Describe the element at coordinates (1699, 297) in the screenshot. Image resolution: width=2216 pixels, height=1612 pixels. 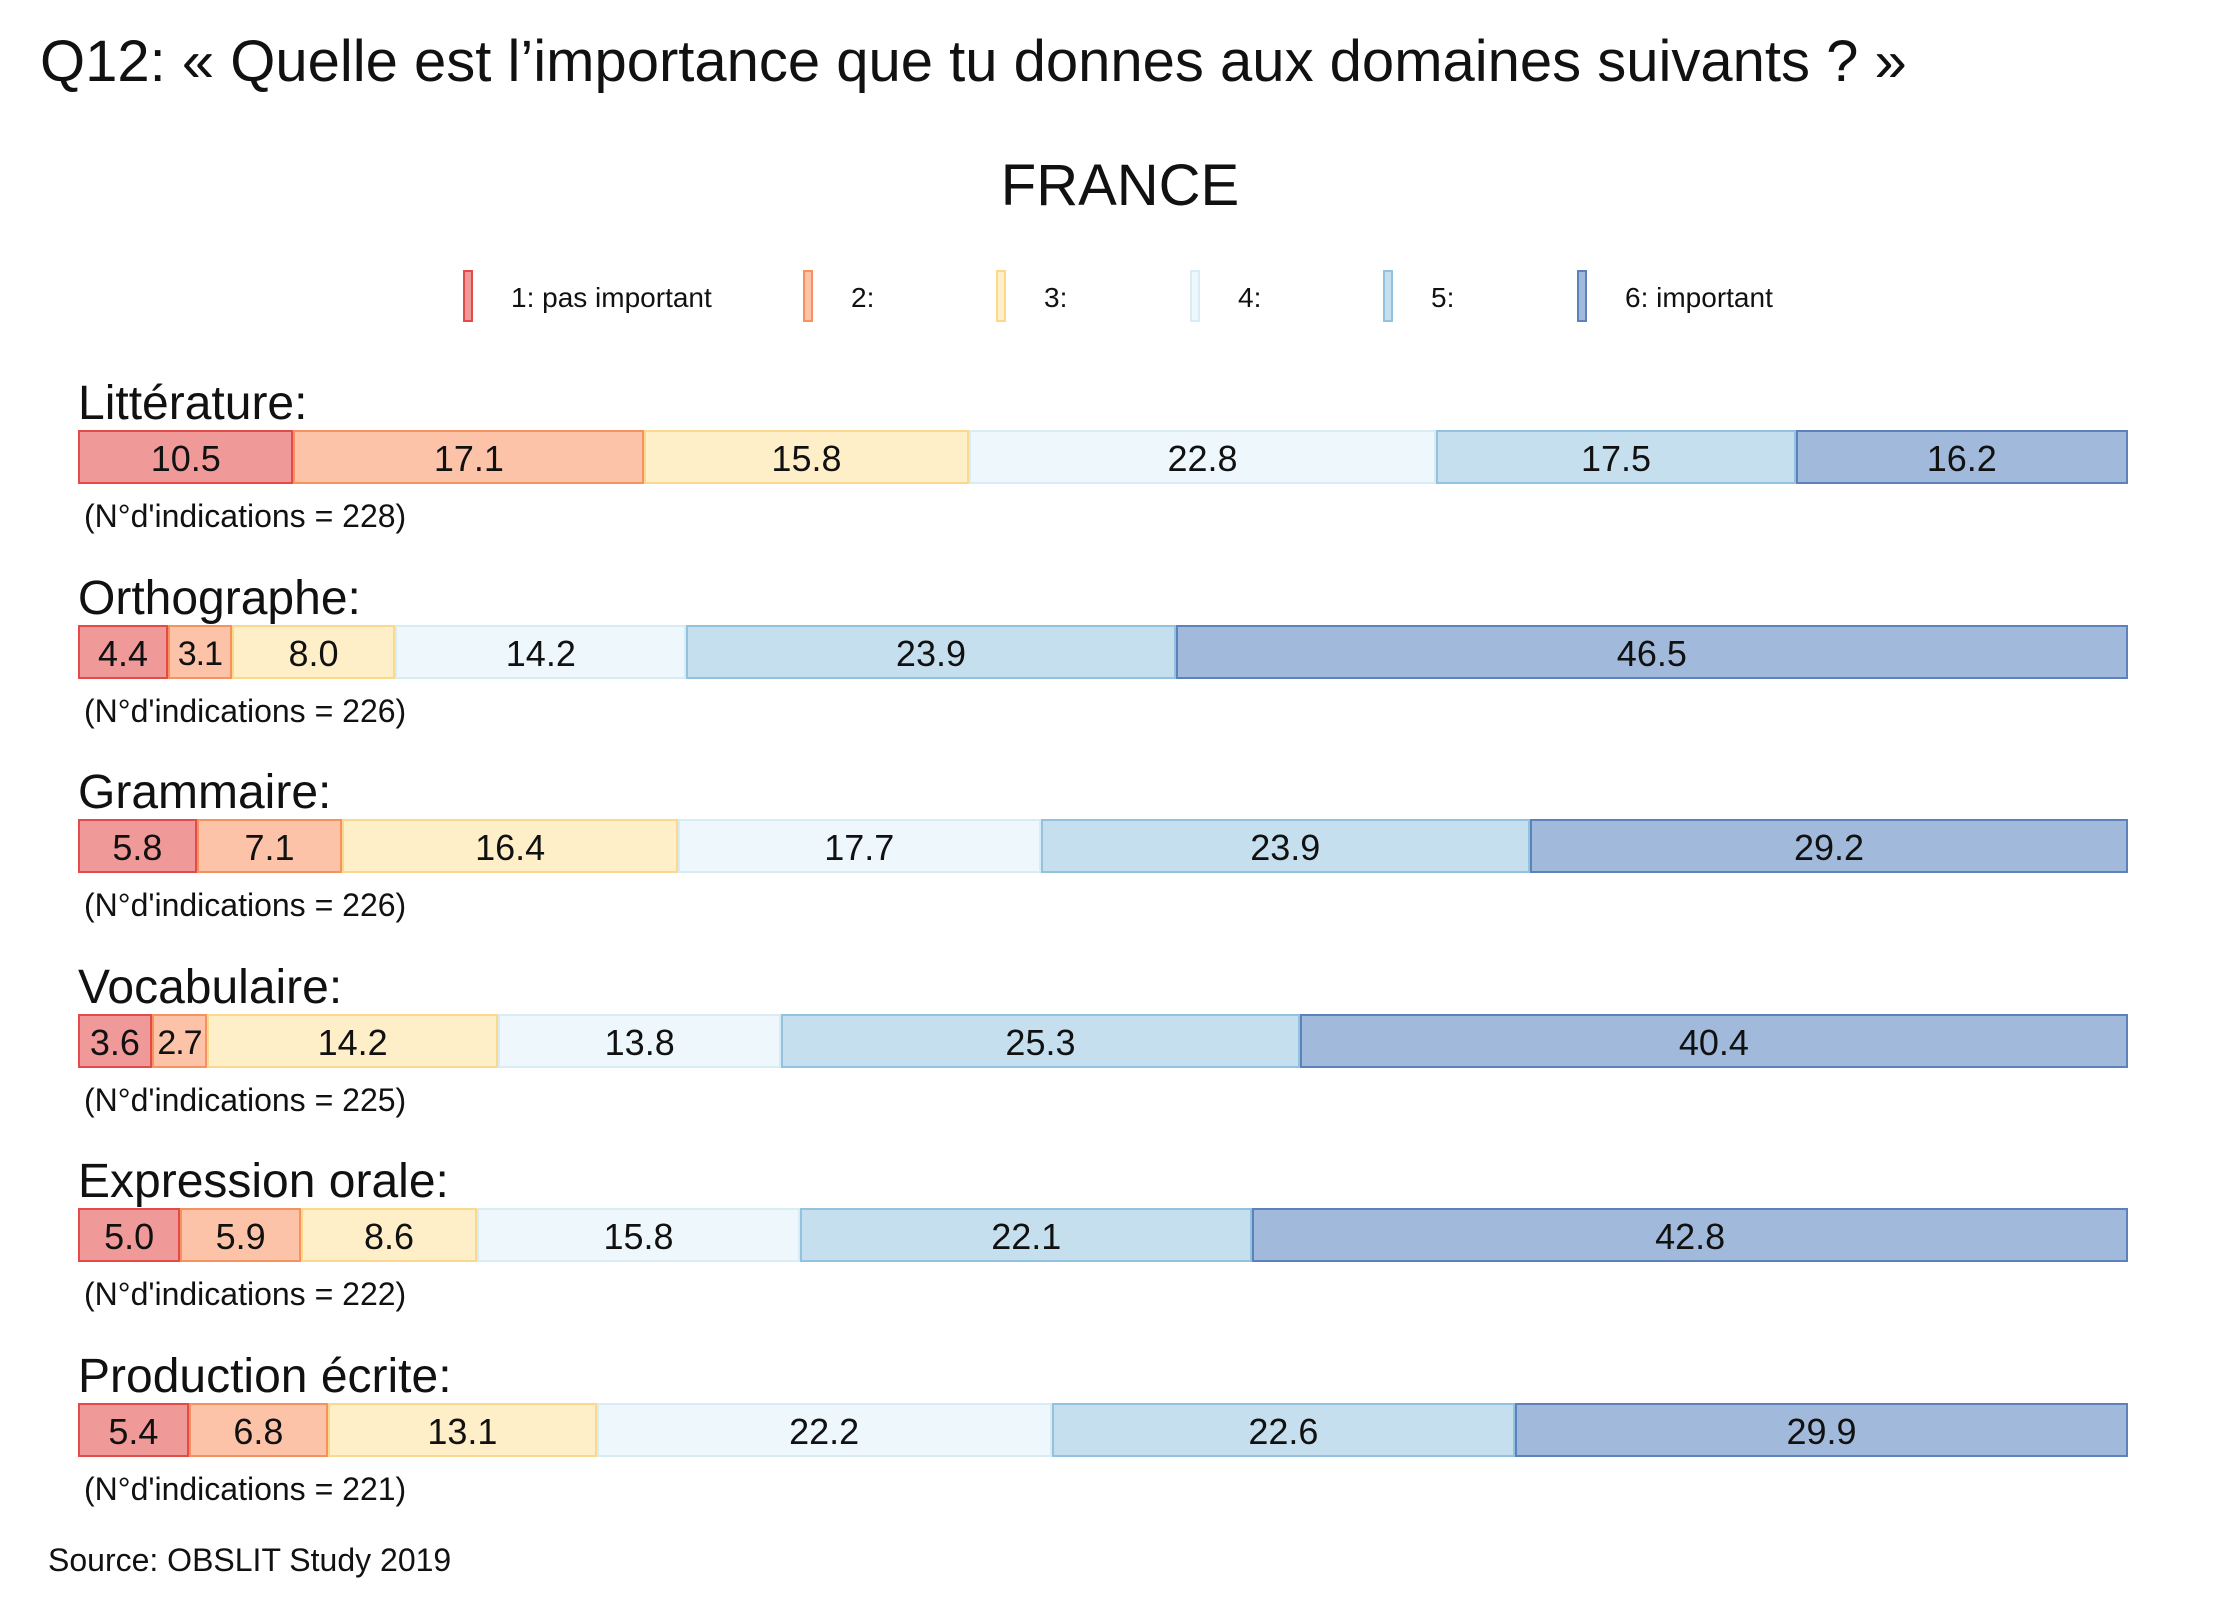
I see `legend-label: 6: important` at that location.